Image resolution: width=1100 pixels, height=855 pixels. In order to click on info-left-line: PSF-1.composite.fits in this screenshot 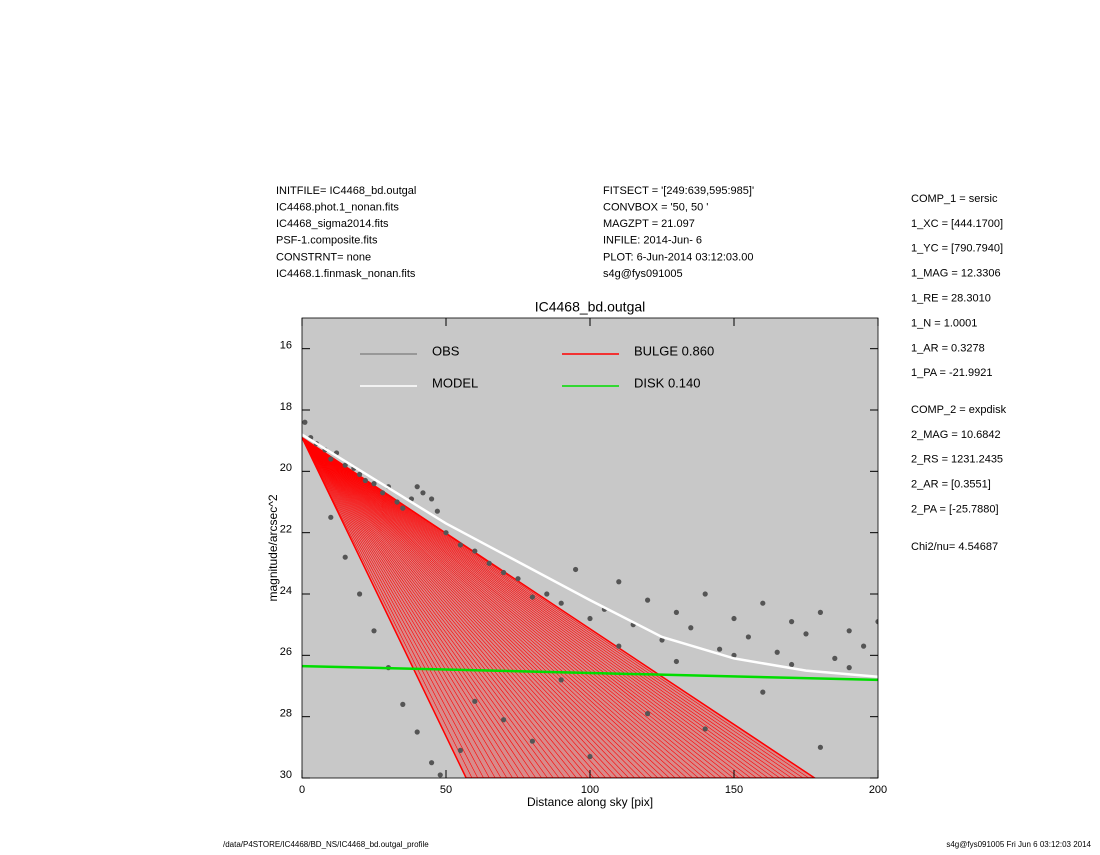, I will do `click(327, 241)`.